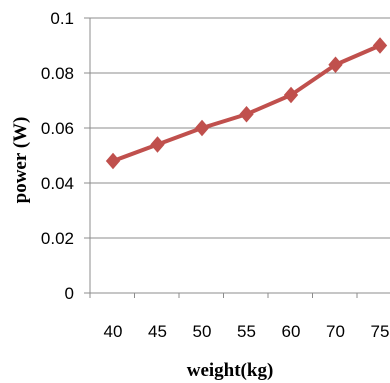 The width and height of the screenshot is (390, 383). What do you see at coordinates (62, 18) in the screenshot?
I see `y-tick-label: 0.1` at bounding box center [62, 18].